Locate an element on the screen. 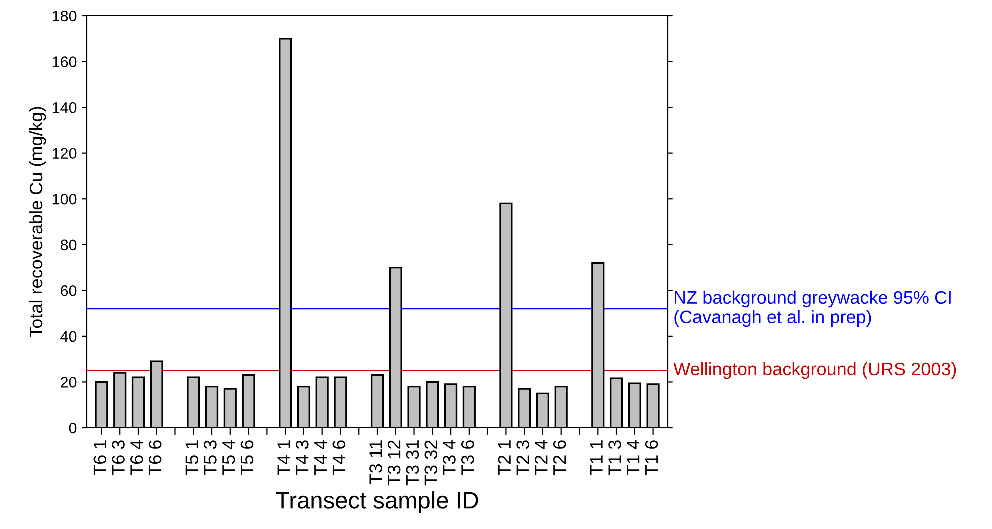 This screenshot has height=529, width=992. x-tick-label: T2 3 is located at coordinates (523, 458).